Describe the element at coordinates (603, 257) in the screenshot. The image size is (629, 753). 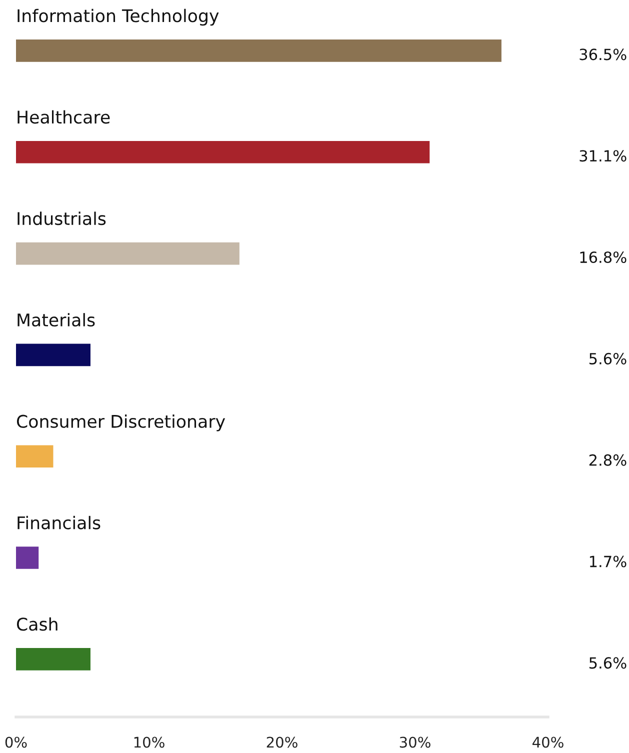
I see `data-label: 16.8%` at that location.